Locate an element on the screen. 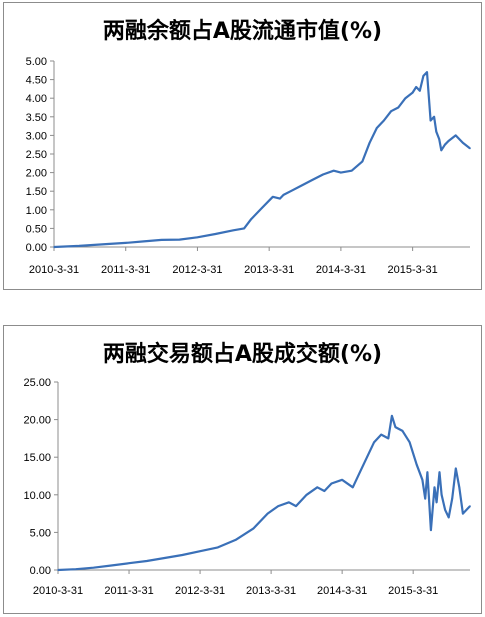  chart-title: 两融交易额占A股成交额(%) is located at coordinates (242, 354).